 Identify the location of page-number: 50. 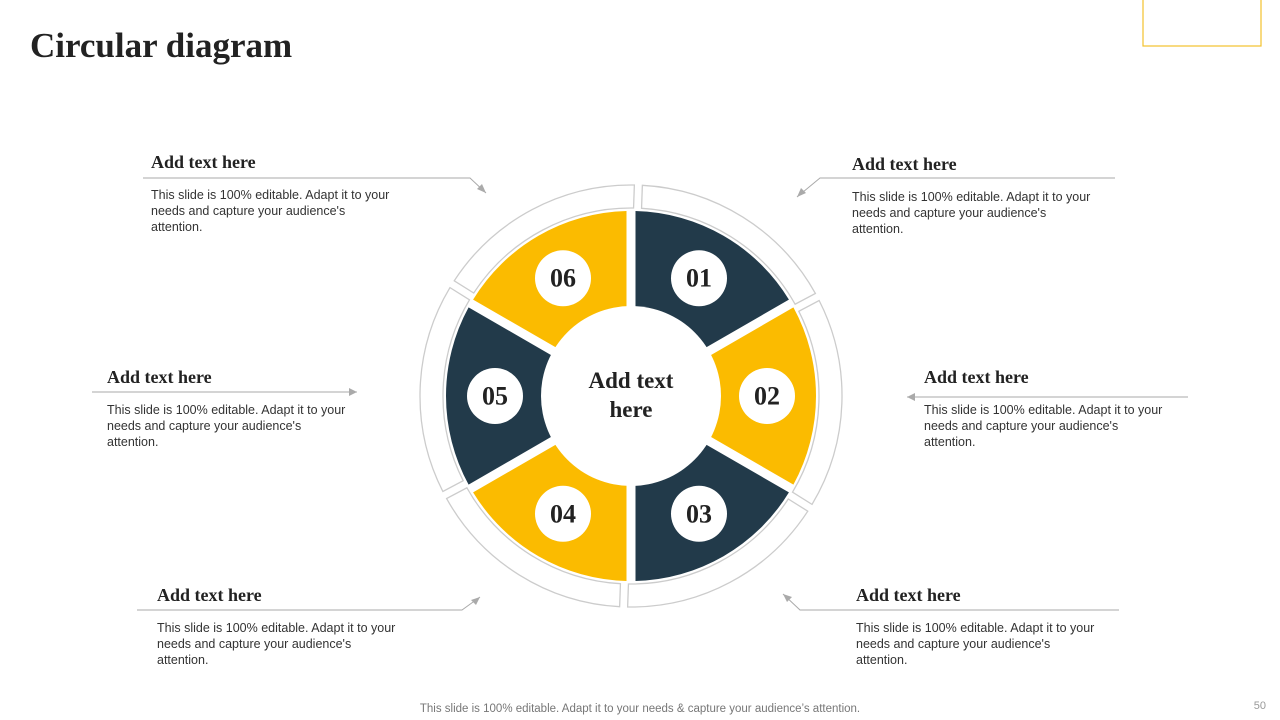
(1259, 706).